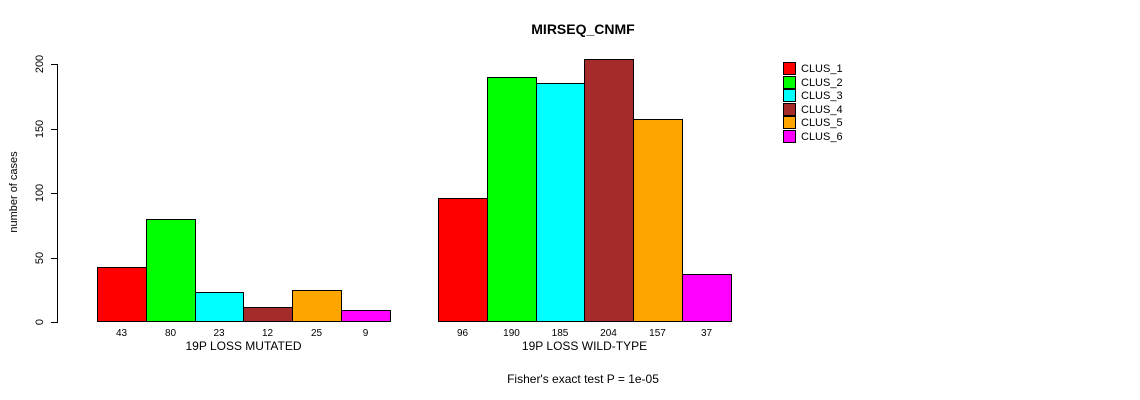 The image size is (1140, 400). I want to click on bar-value-label: 80, so click(170, 333).